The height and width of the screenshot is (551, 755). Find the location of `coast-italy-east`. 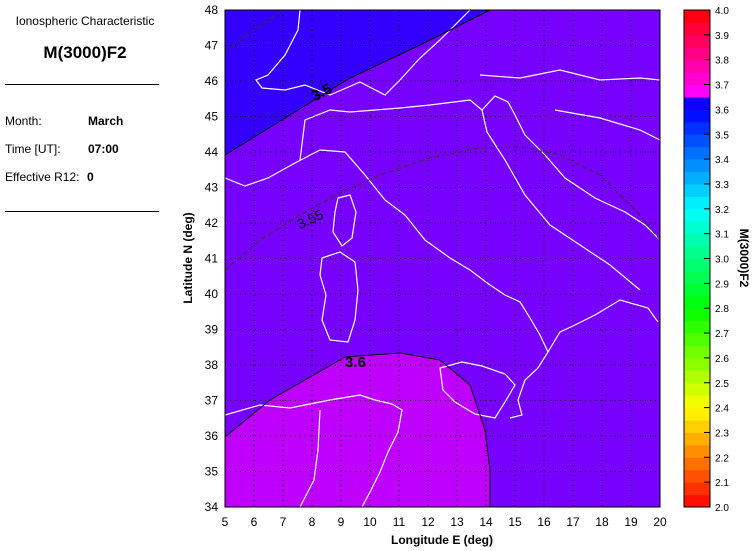

coast-italy-east is located at coordinates (570, 224).